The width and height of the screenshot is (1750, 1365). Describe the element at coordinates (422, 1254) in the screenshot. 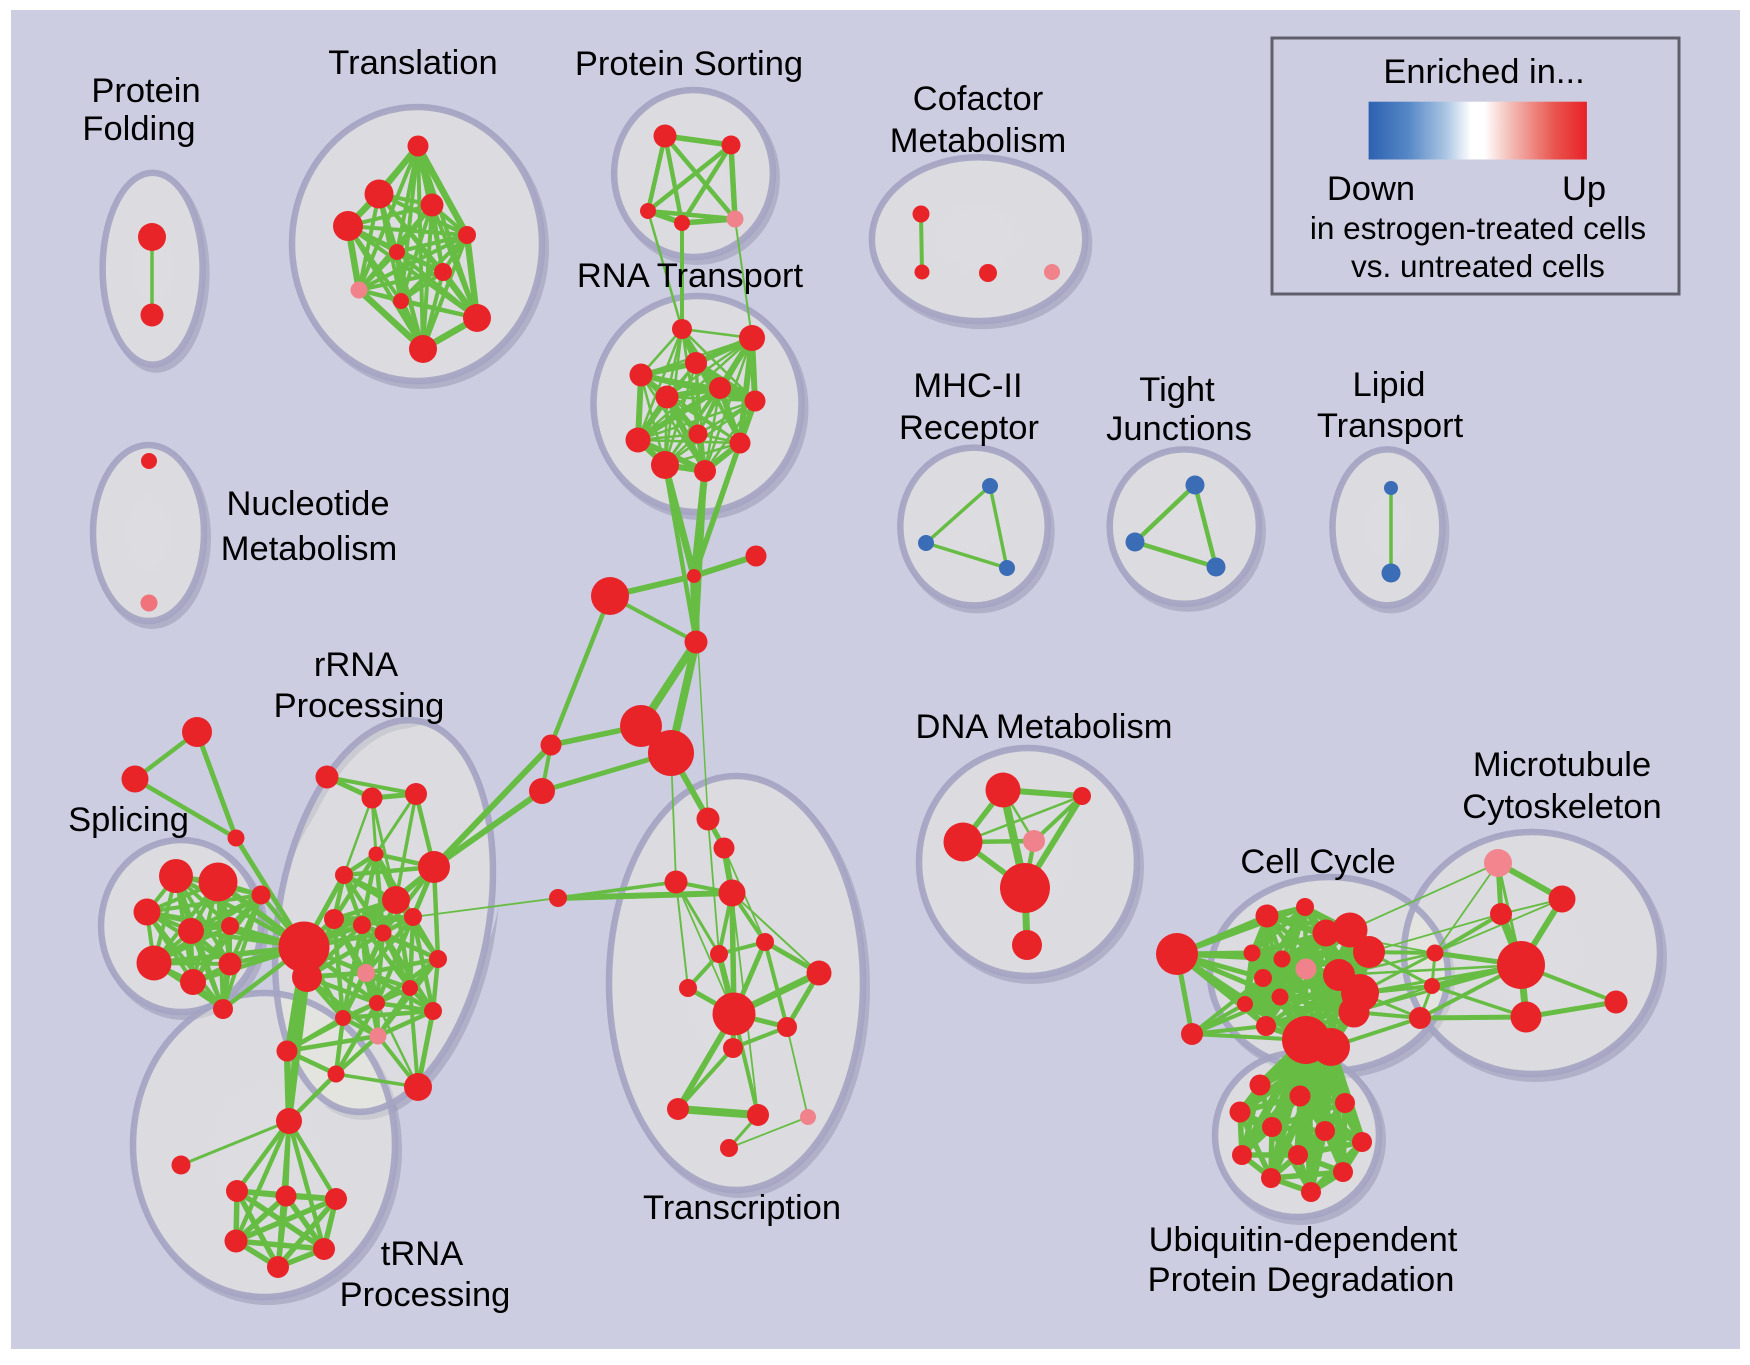

I see `svg-text: tRNA` at that location.